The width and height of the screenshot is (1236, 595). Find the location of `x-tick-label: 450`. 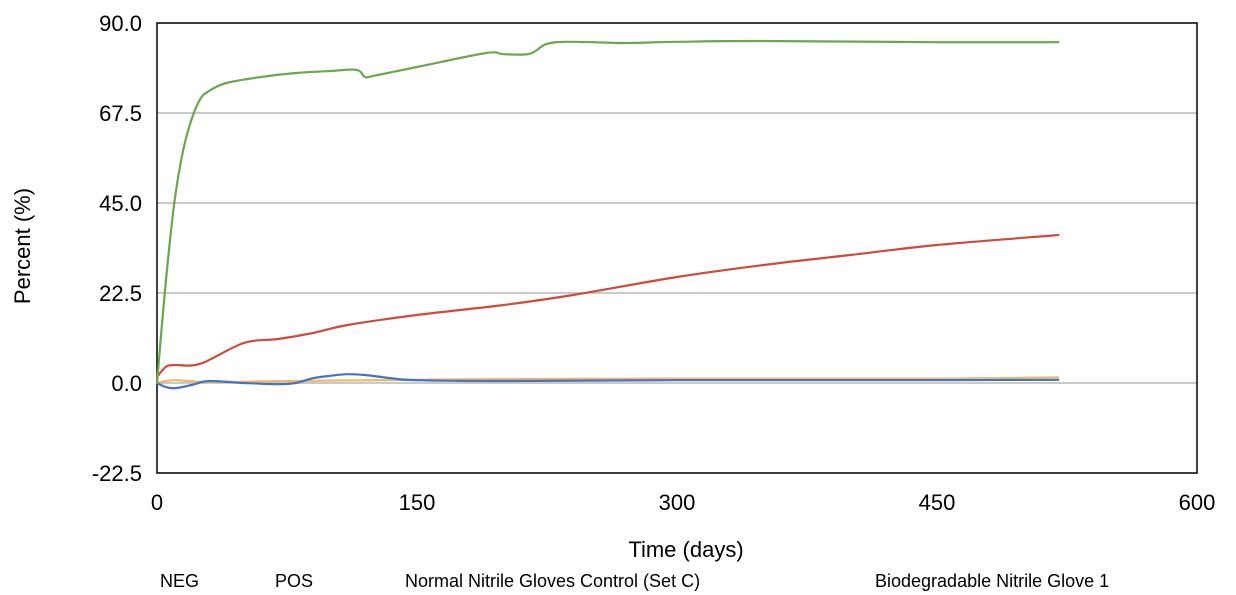

x-tick-label: 450 is located at coordinates (937, 502).